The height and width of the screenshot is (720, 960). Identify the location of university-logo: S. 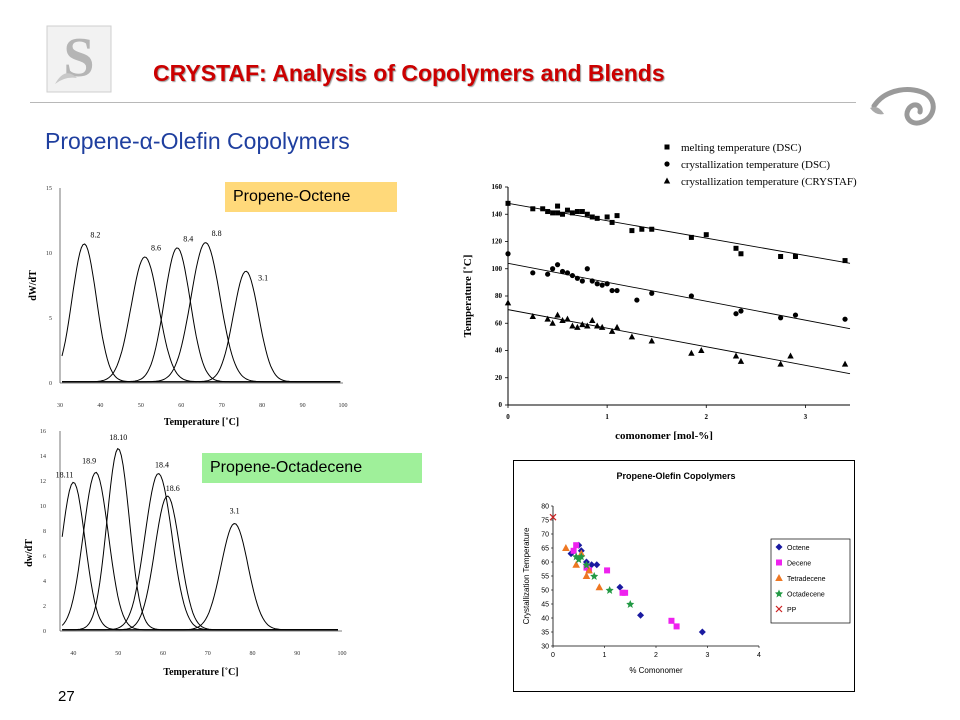
(79, 59).